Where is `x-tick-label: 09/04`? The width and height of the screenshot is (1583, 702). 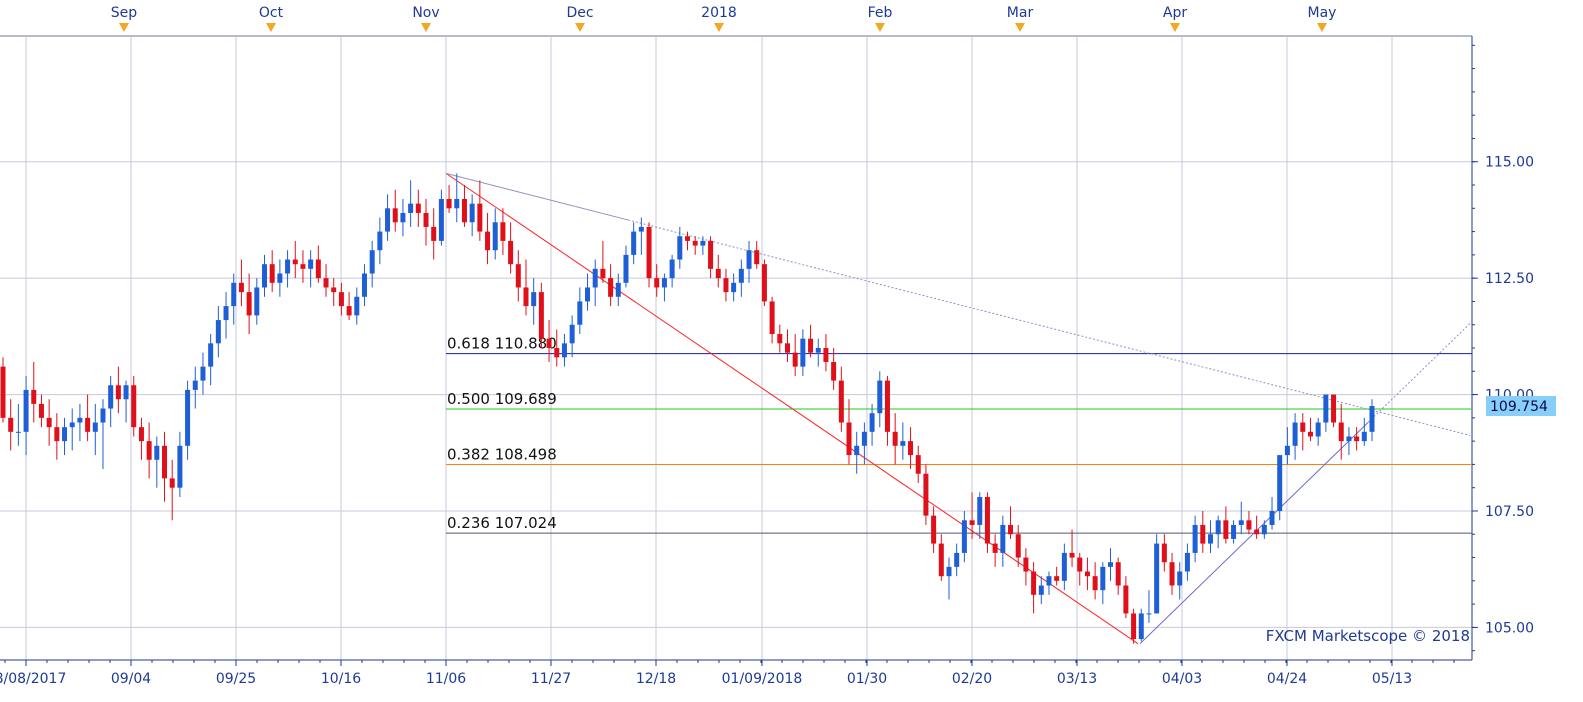
x-tick-label: 09/04 is located at coordinates (131, 679).